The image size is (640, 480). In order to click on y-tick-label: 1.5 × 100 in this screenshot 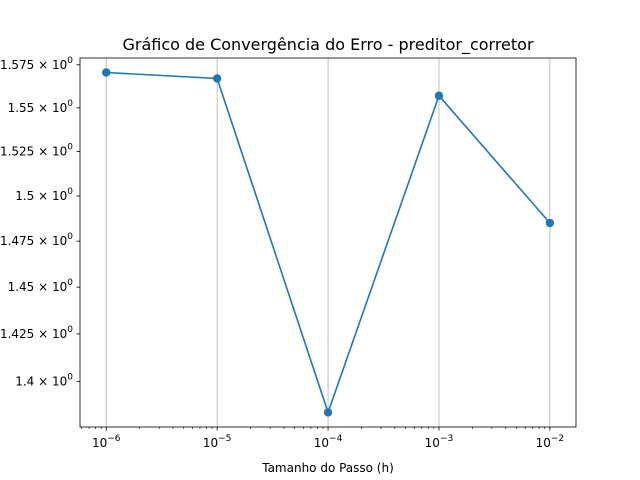, I will do `click(44, 195)`.